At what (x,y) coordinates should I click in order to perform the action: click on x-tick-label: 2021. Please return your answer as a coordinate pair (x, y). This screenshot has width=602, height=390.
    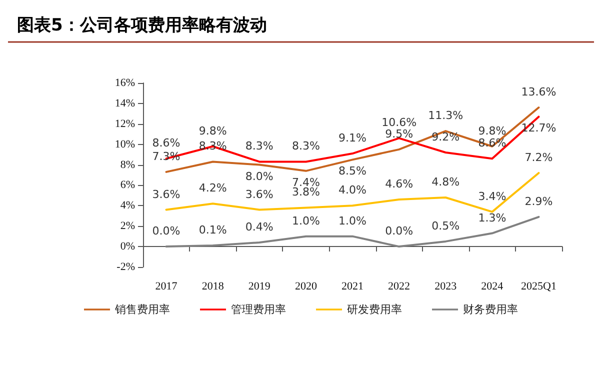
    Looking at the image, I should click on (353, 286).